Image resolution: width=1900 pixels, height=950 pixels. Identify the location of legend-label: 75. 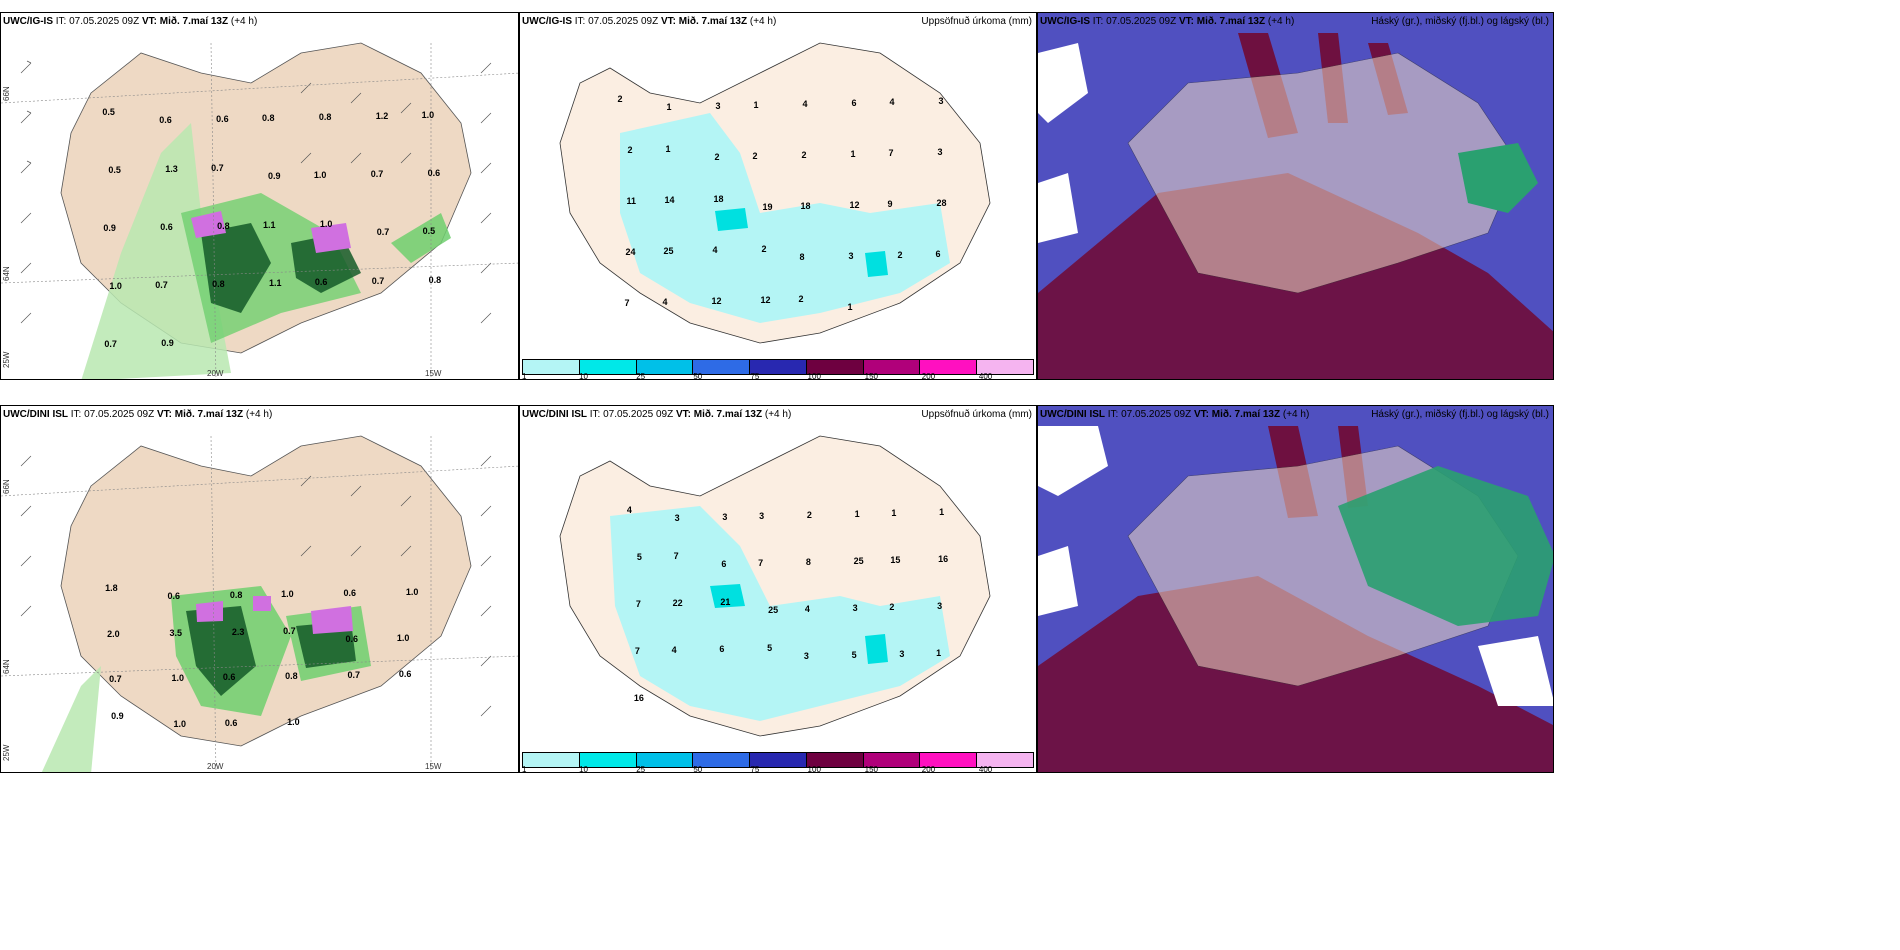
(755, 769).